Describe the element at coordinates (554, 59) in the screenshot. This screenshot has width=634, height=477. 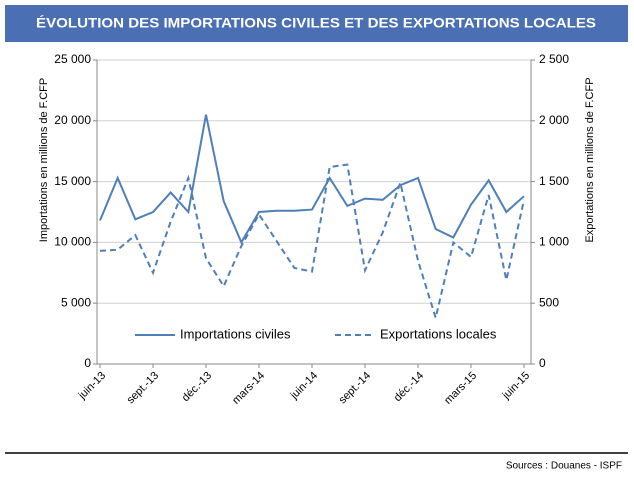
I see `y2-tick-label: 2 500` at that location.